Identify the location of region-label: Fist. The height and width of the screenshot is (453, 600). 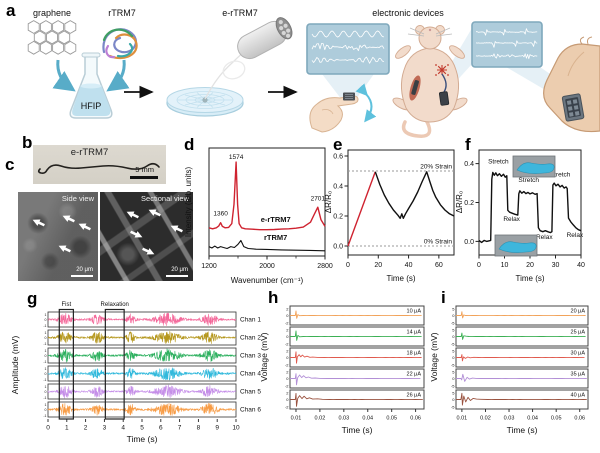
(66, 305).